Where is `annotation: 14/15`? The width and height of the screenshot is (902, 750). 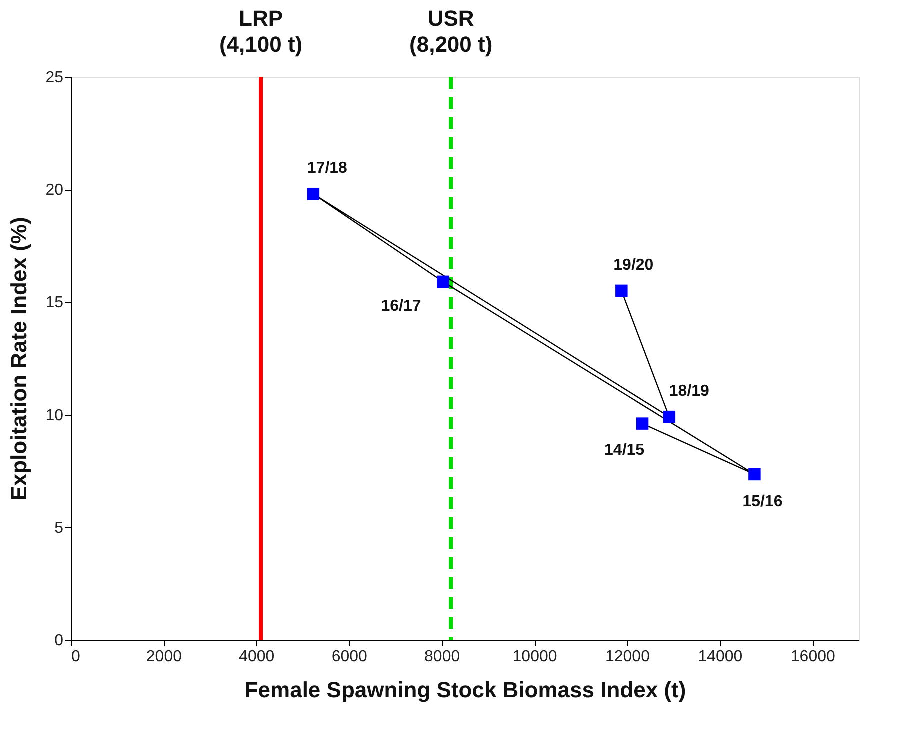 annotation: 14/15 is located at coordinates (624, 450).